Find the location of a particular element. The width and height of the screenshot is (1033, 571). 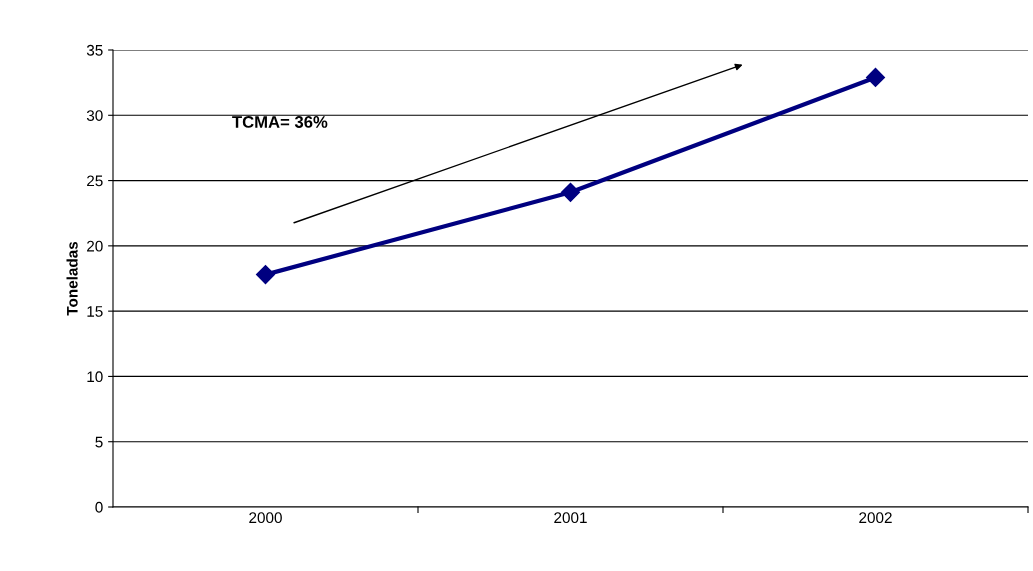

y-tick-label: 0 is located at coordinates (99, 507).